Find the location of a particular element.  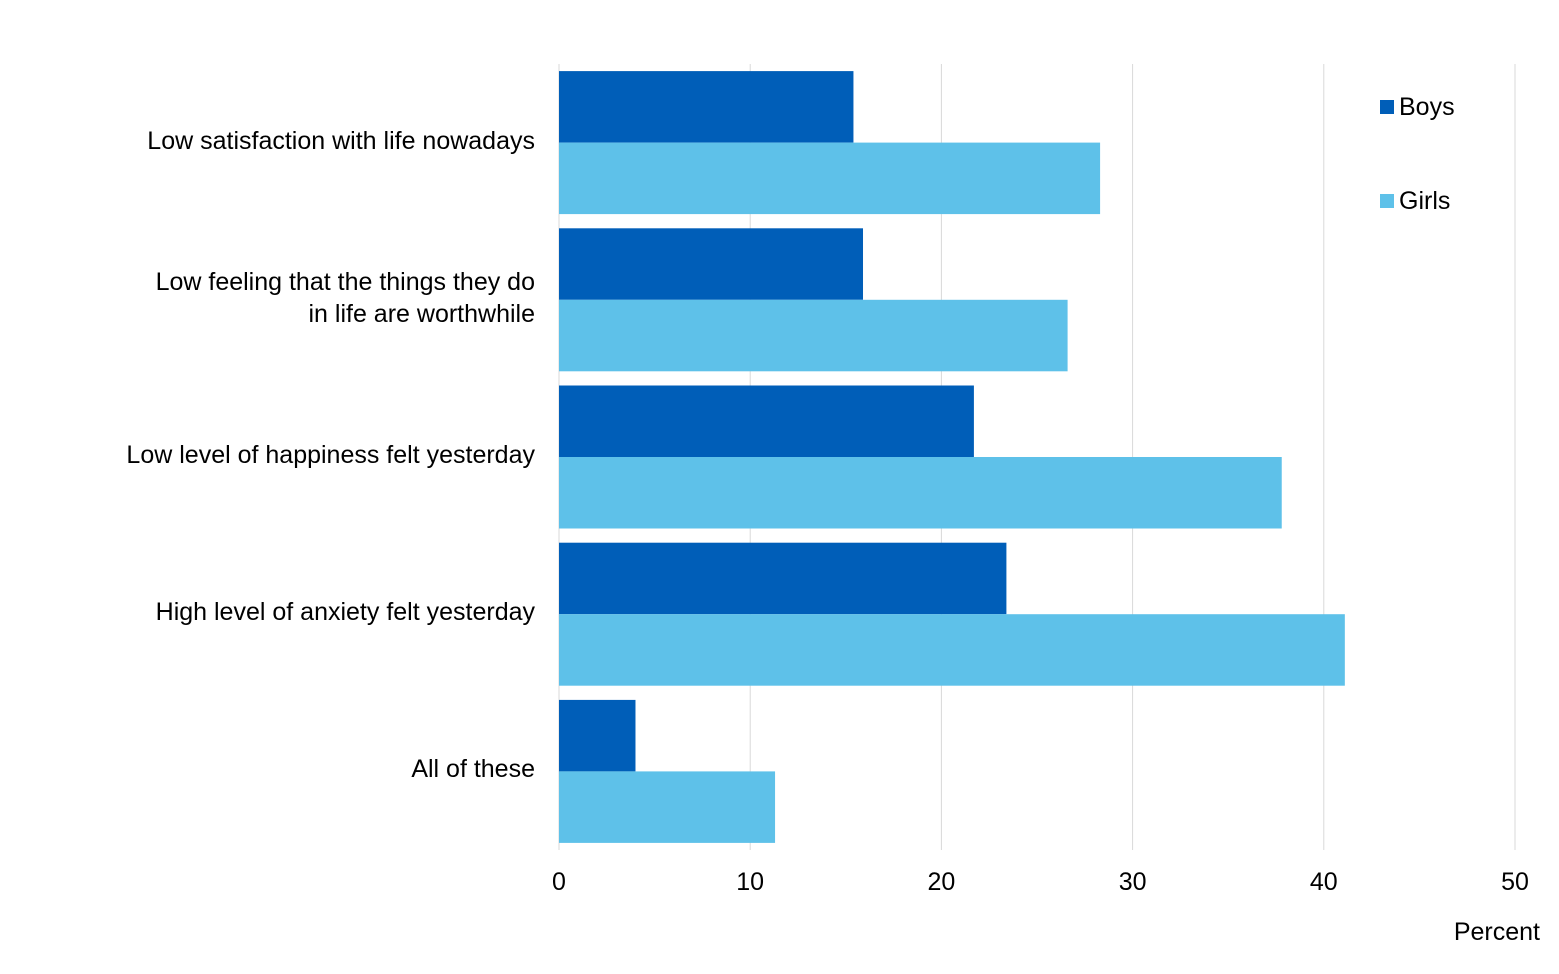

category-label-line: Low level of happiness felt yesterday is located at coordinates (330, 455).